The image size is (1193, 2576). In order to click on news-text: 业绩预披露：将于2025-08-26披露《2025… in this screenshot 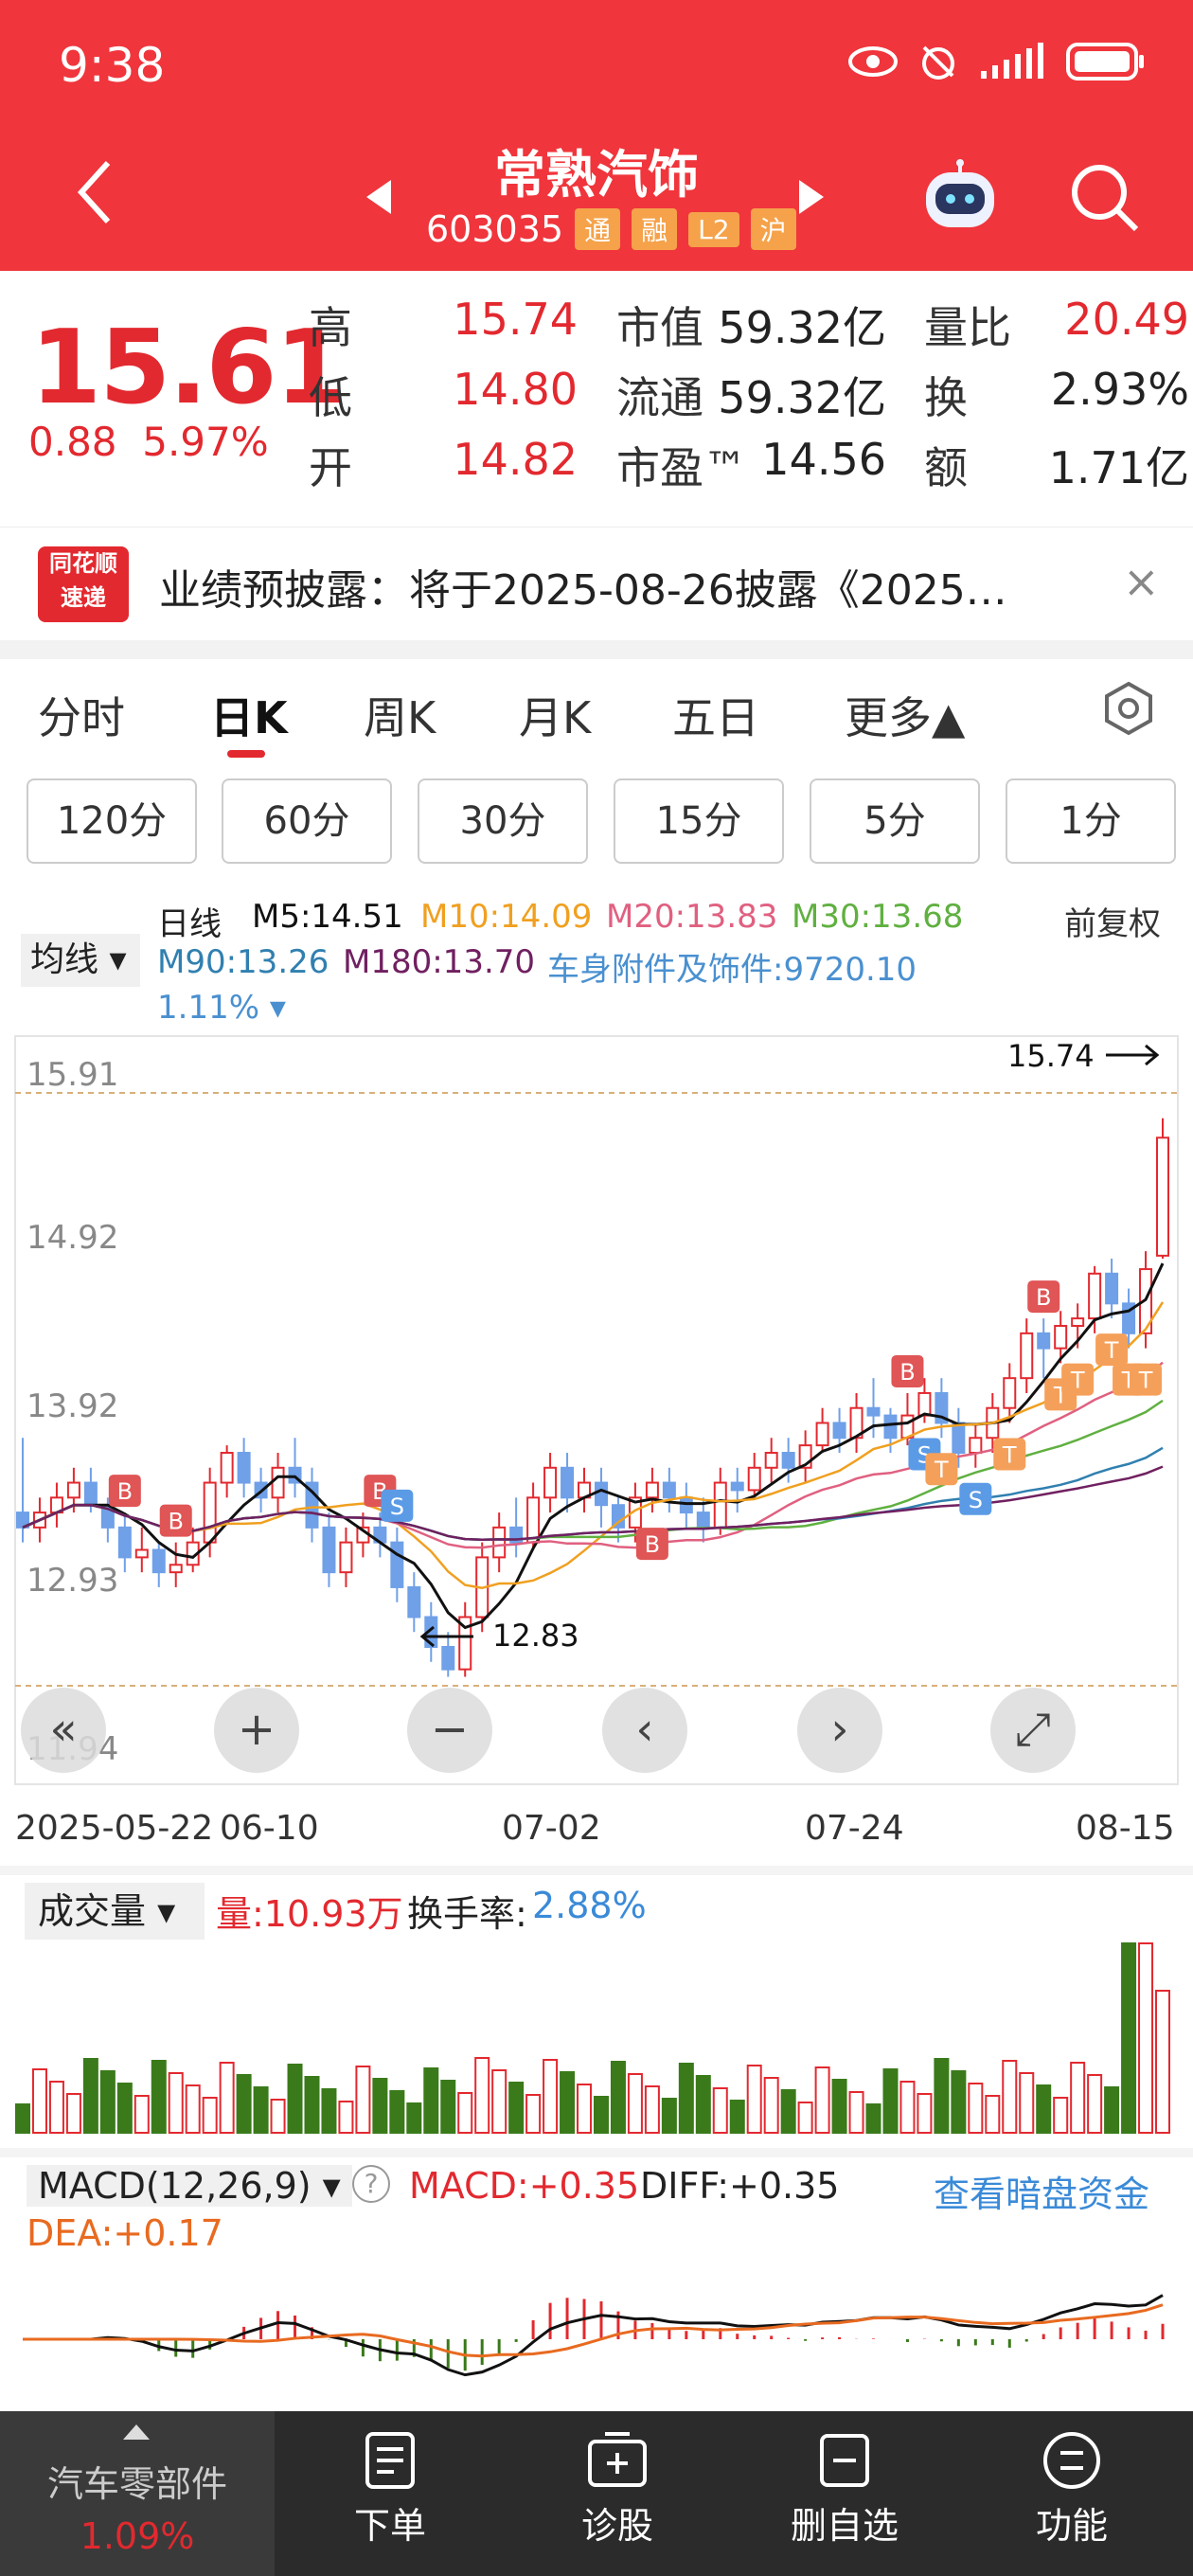, I will do `click(583, 590)`.